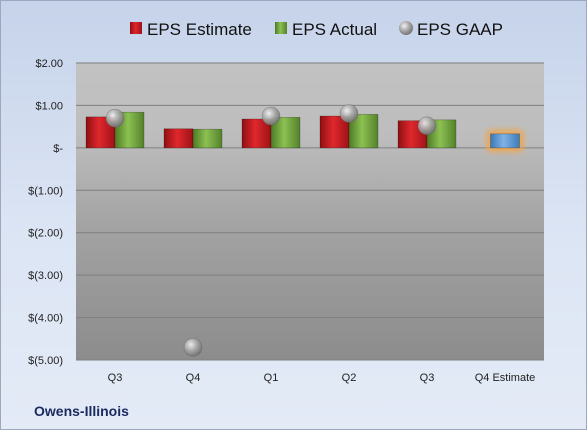 The width and height of the screenshot is (587, 430). I want to click on y-tick-label: $(3.00), so click(45, 276).